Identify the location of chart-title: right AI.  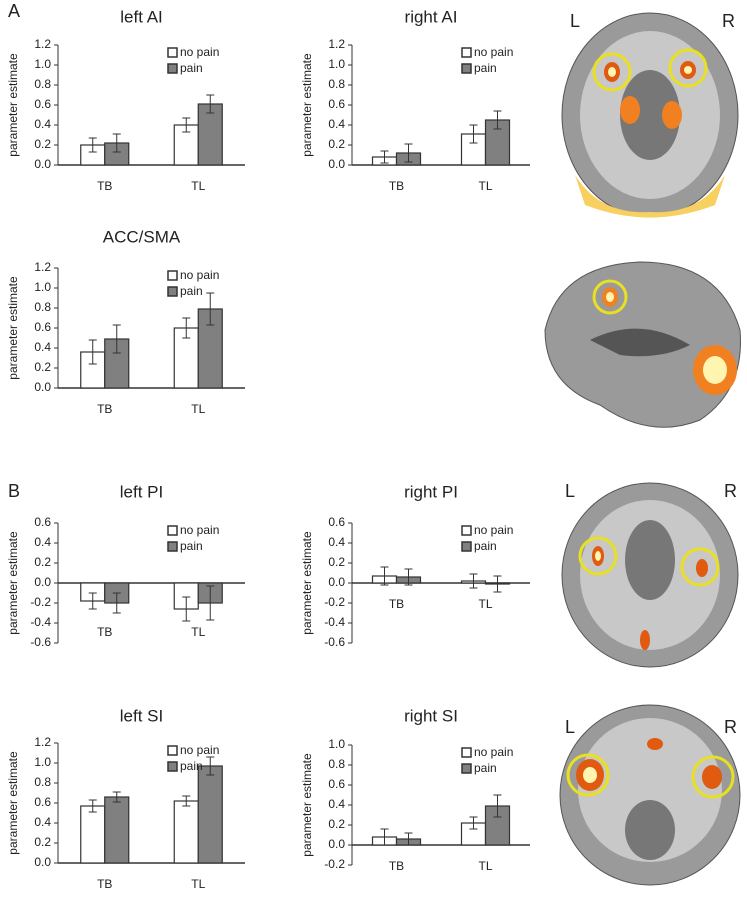
(431, 16).